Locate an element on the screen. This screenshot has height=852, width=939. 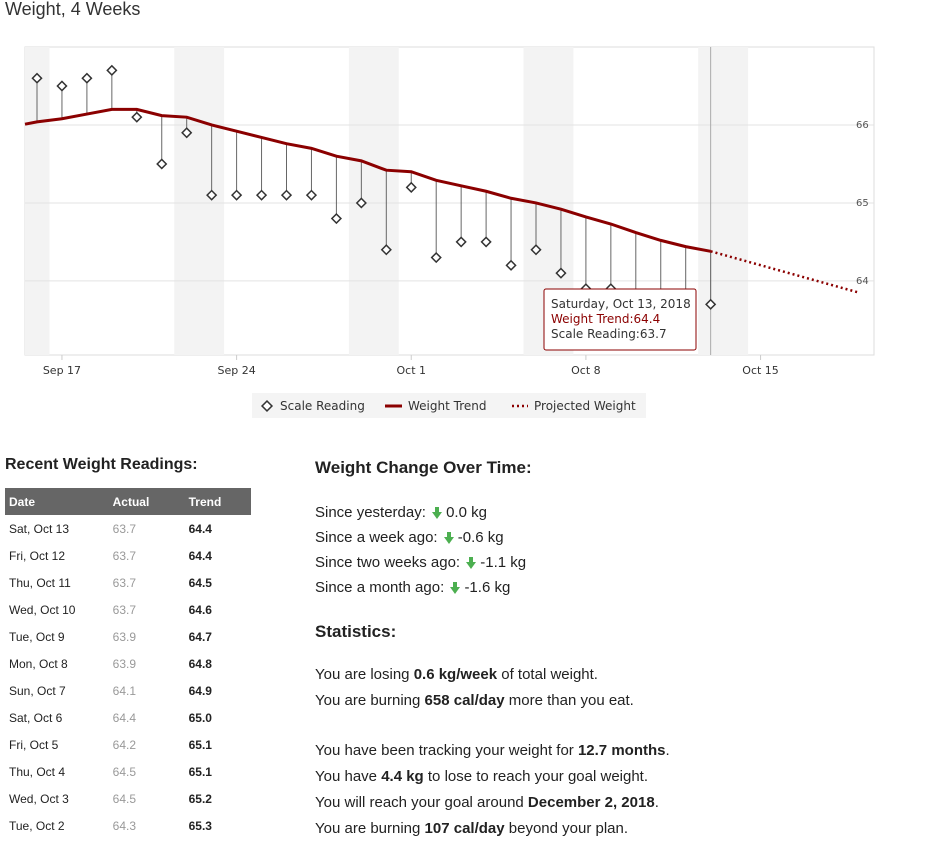
cell-date: Mon, Oct 8 is located at coordinates (38, 663).